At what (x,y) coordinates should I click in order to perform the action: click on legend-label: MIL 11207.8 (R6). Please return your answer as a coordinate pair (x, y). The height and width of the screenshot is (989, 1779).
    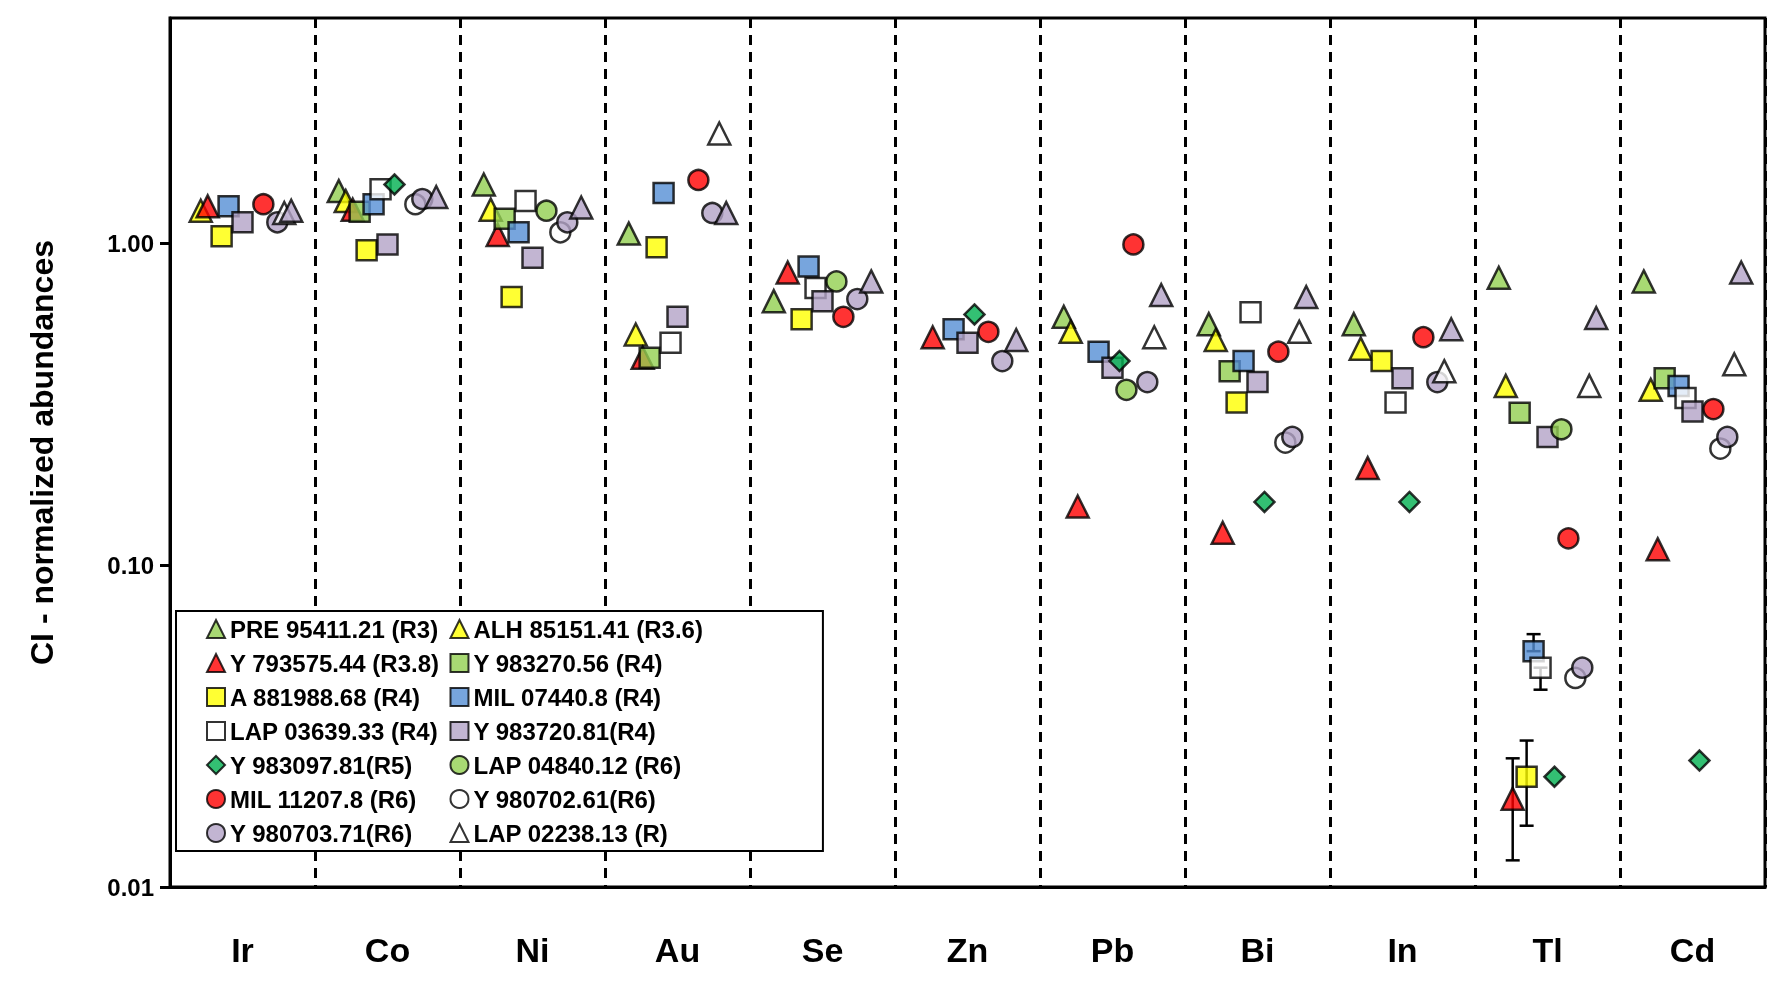
    Looking at the image, I should click on (323, 799).